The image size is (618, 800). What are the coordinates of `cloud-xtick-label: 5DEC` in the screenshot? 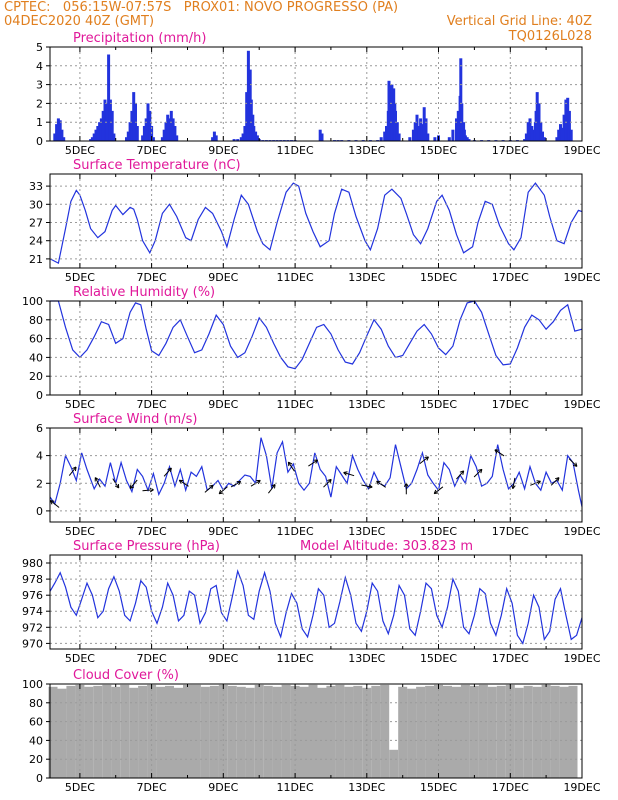 It's located at (80, 787).